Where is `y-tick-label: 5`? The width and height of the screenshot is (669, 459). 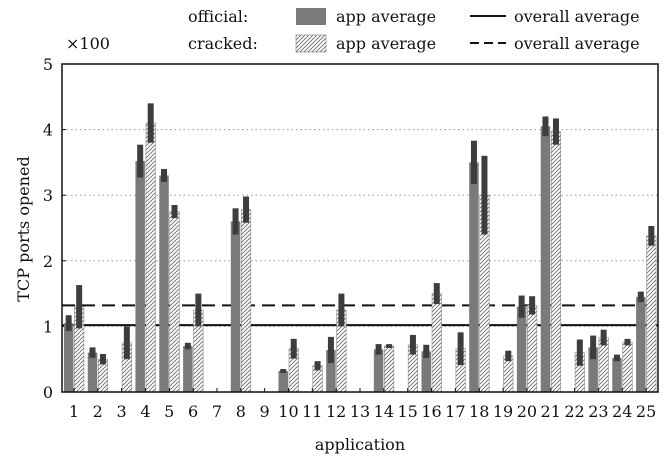 y-tick-label: 5 is located at coordinates (48, 64).